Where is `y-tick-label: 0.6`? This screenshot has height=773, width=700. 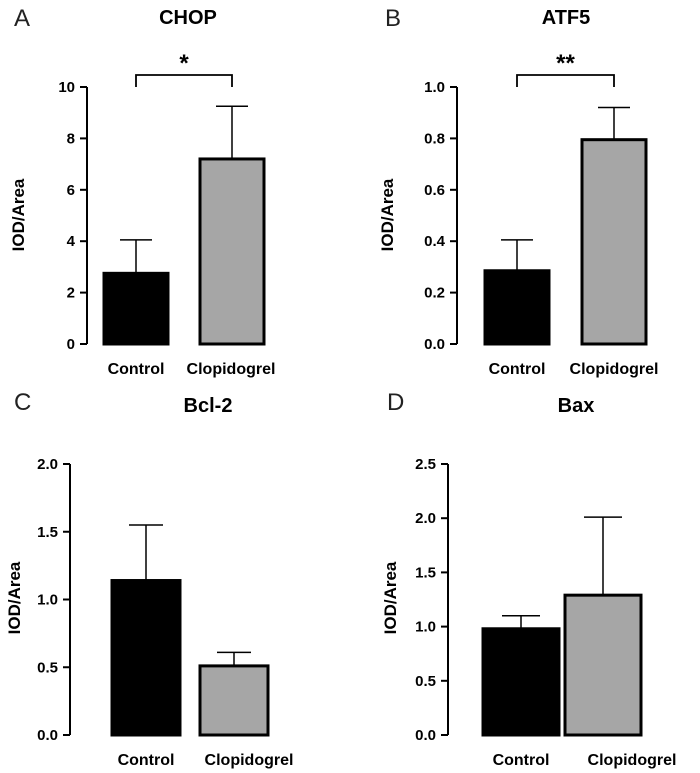 y-tick-label: 0.6 is located at coordinates (434, 190).